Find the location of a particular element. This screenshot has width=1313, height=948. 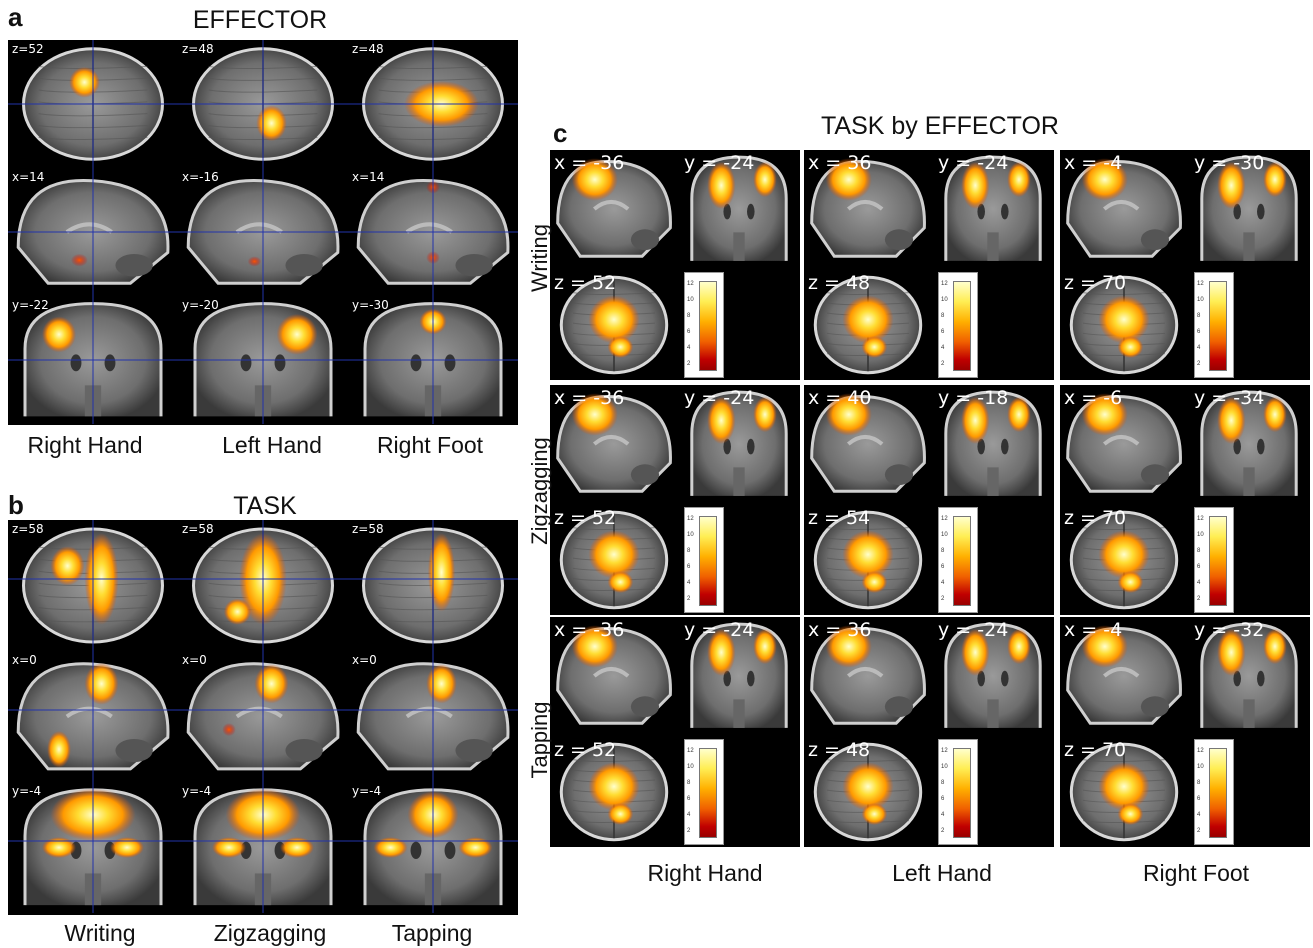

brain-tile: z = 54 is located at coordinates (868, 560).